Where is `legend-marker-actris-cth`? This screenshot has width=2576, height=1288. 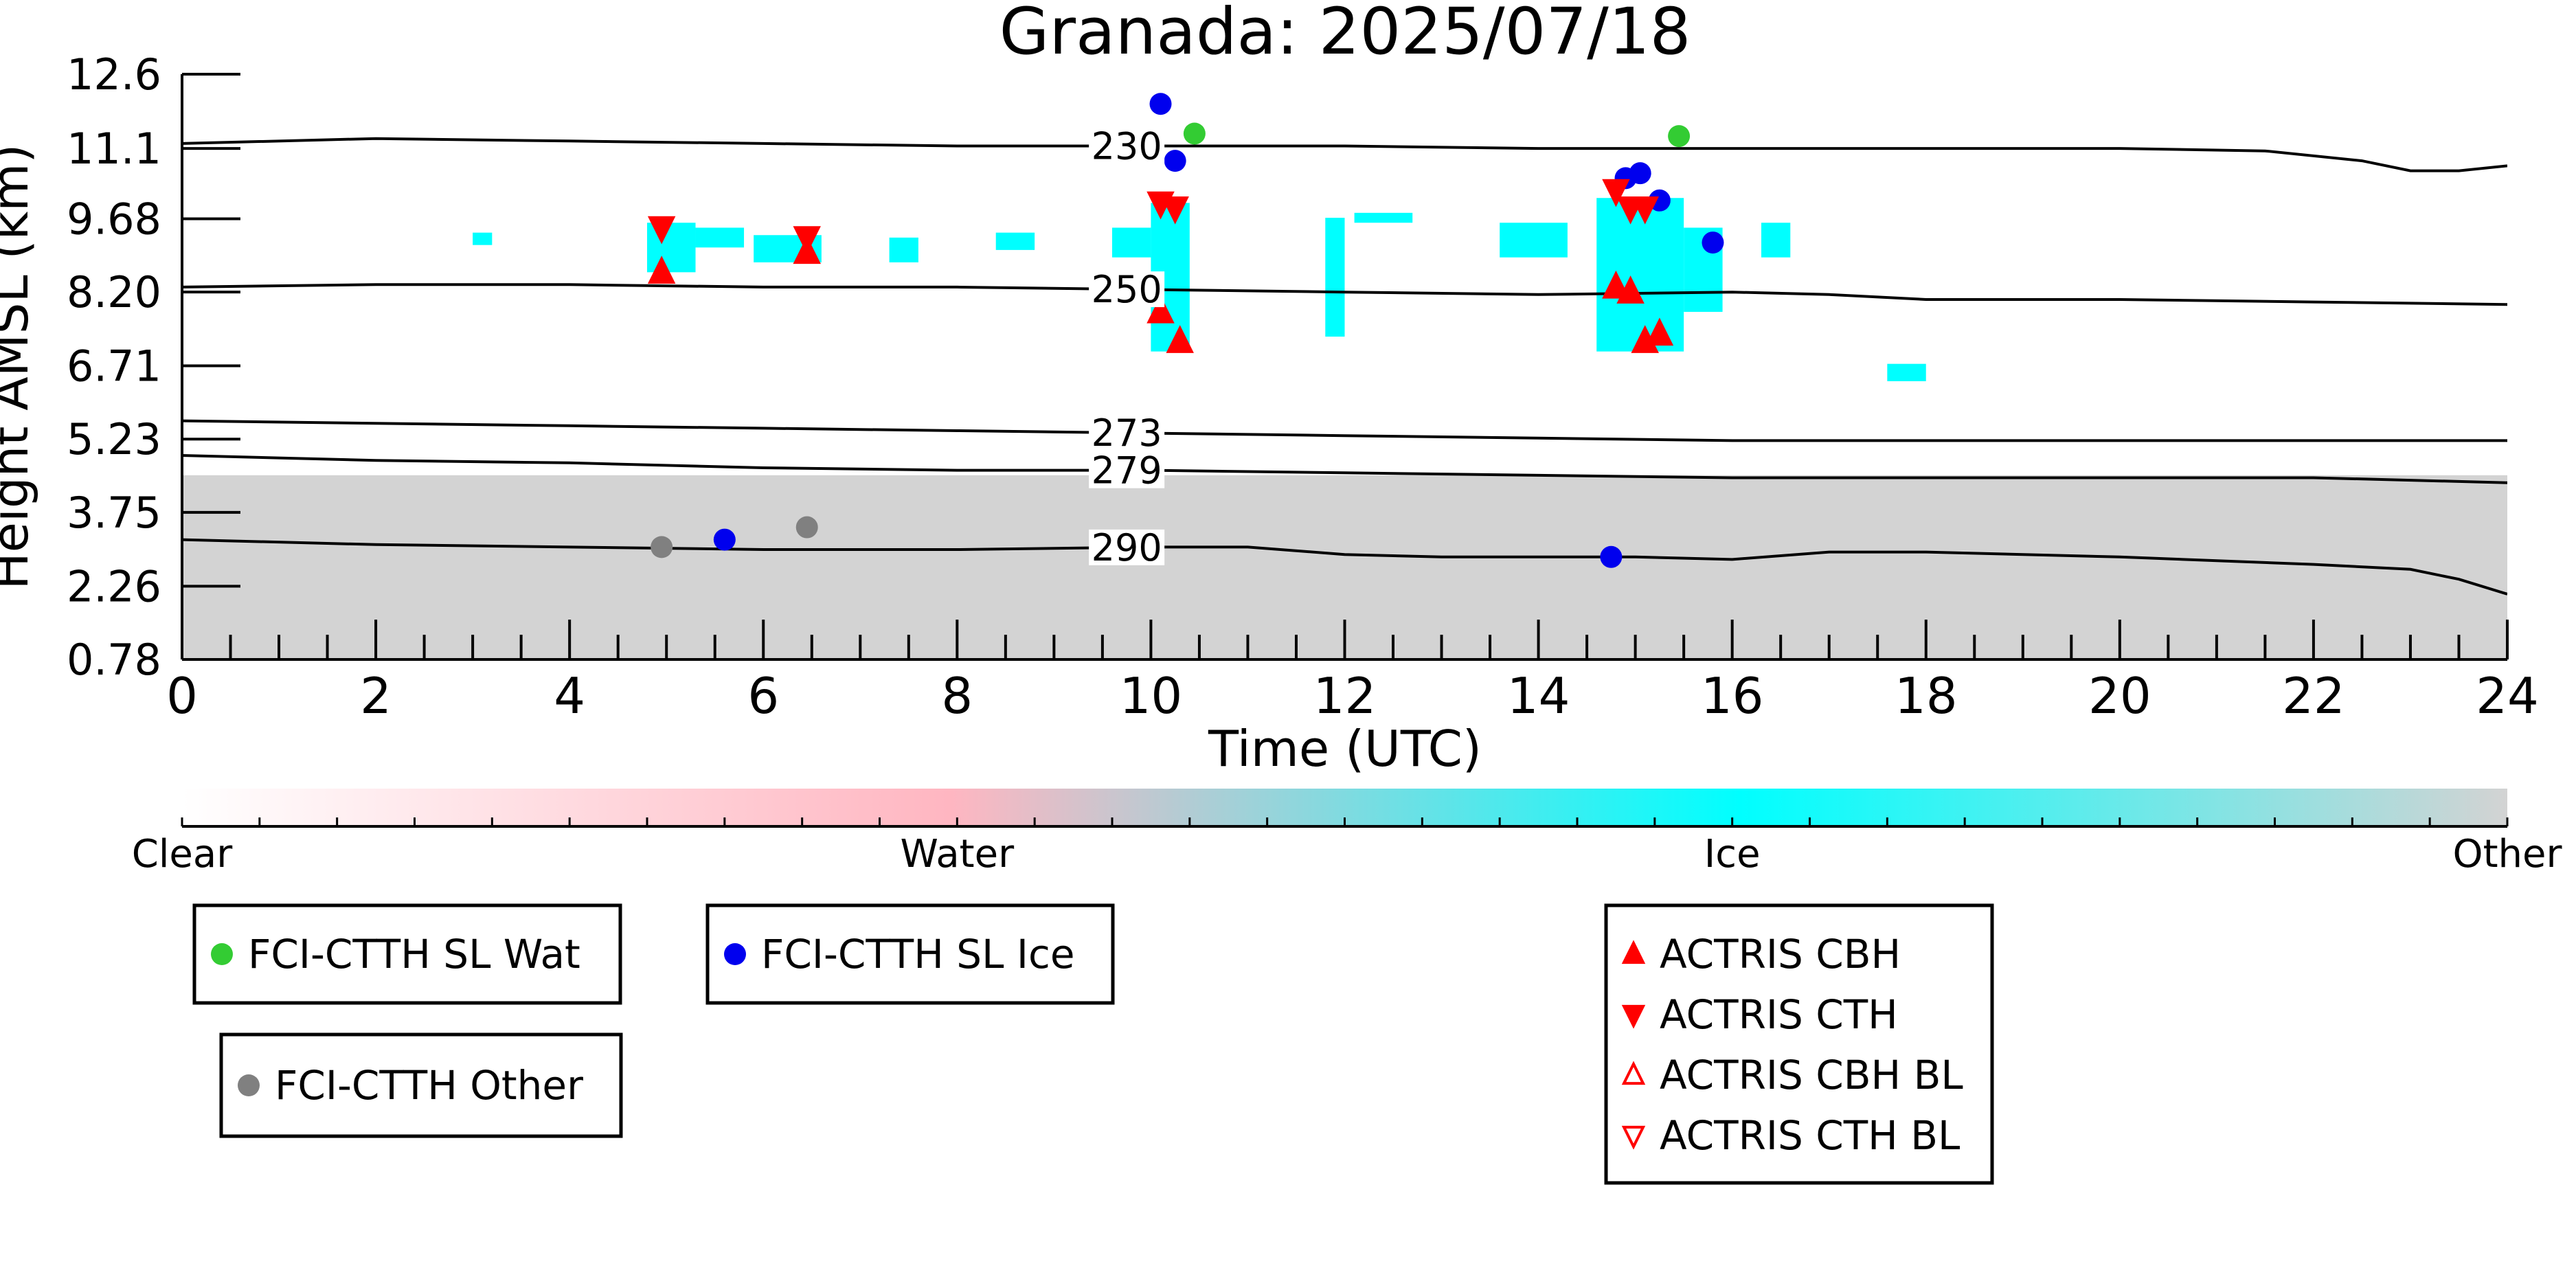
legend-marker-actris-cth is located at coordinates (1633, 1016).